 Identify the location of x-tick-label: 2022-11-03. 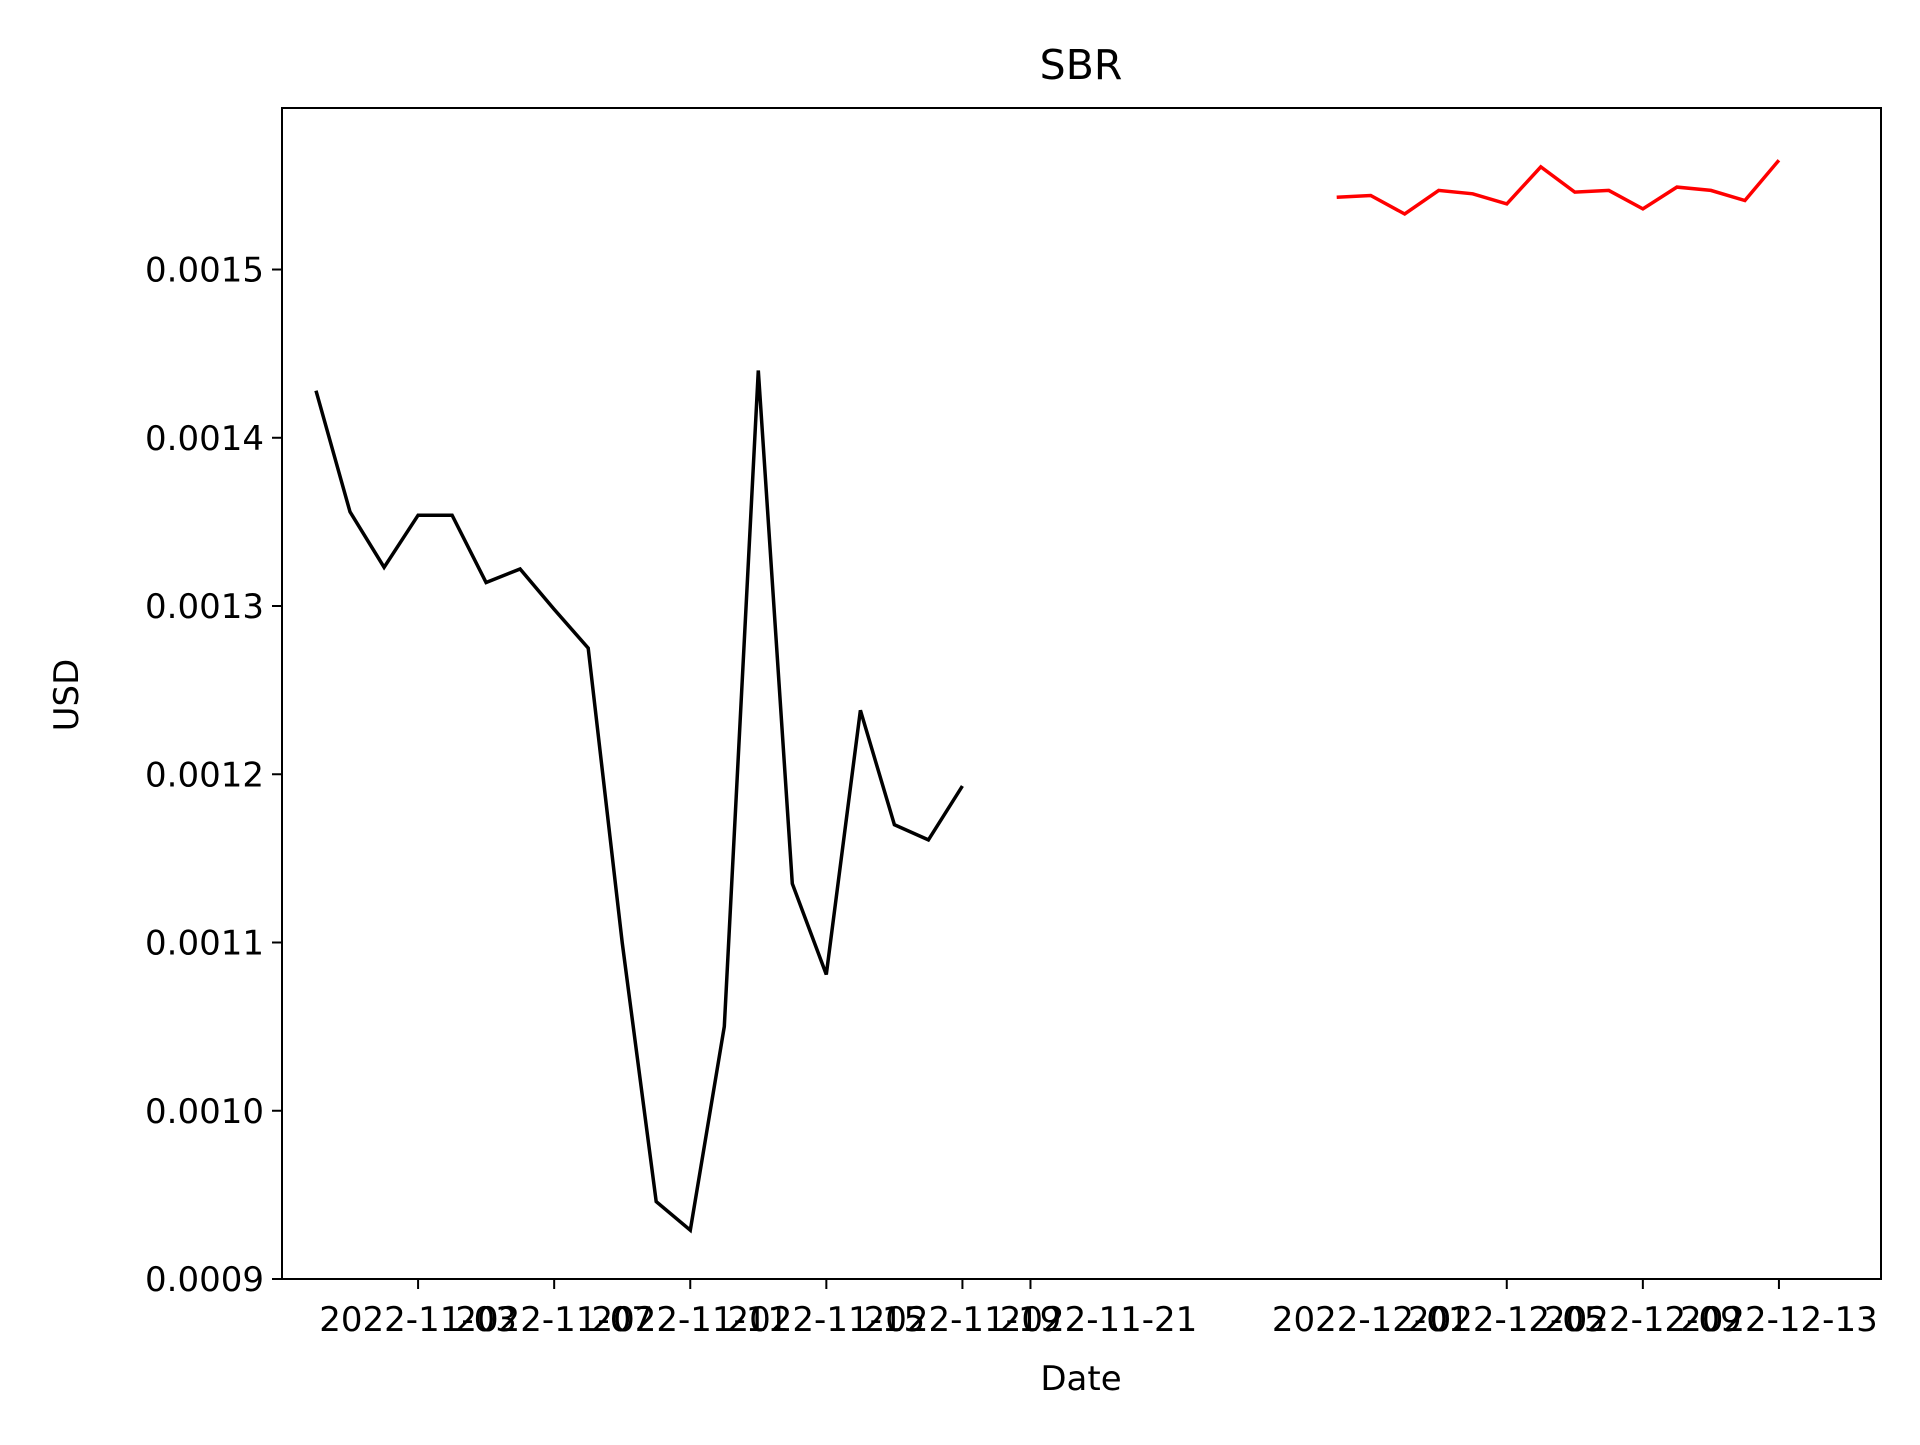
(418, 1320).